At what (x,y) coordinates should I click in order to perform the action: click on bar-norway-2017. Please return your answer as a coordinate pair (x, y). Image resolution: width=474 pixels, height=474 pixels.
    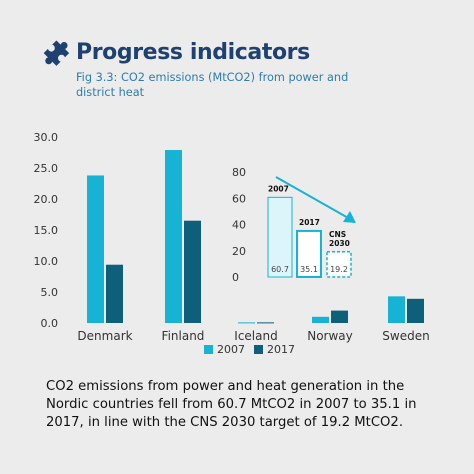
    Looking at the image, I should click on (339, 316).